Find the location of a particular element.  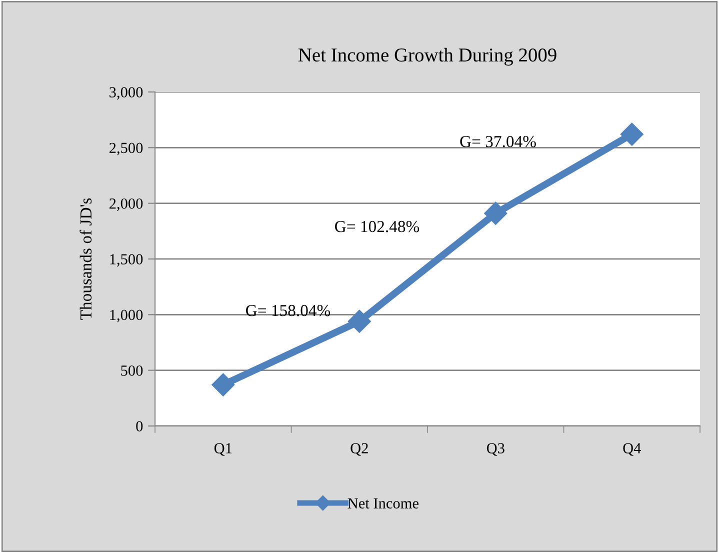

x-tick-label: Q3 is located at coordinates (495, 449).